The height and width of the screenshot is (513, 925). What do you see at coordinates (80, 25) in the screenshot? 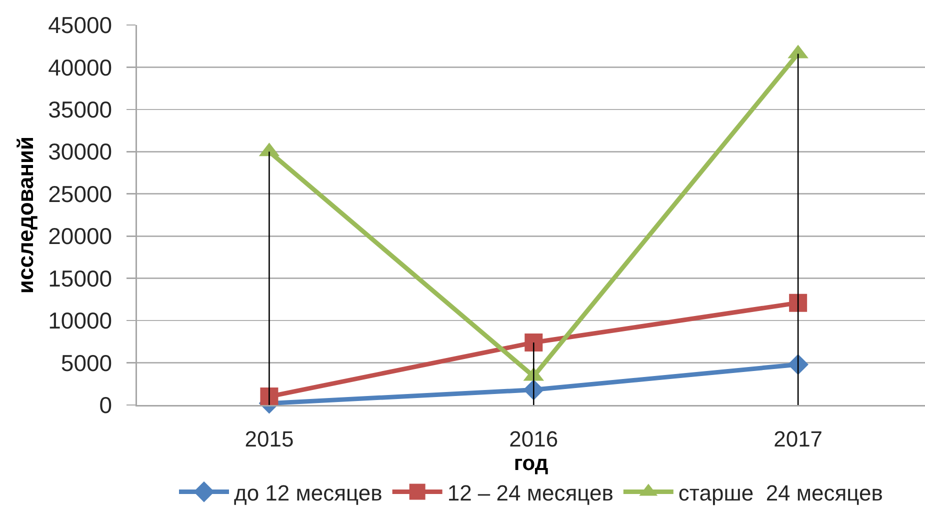
I see `y-tick-label: 45000` at bounding box center [80, 25].